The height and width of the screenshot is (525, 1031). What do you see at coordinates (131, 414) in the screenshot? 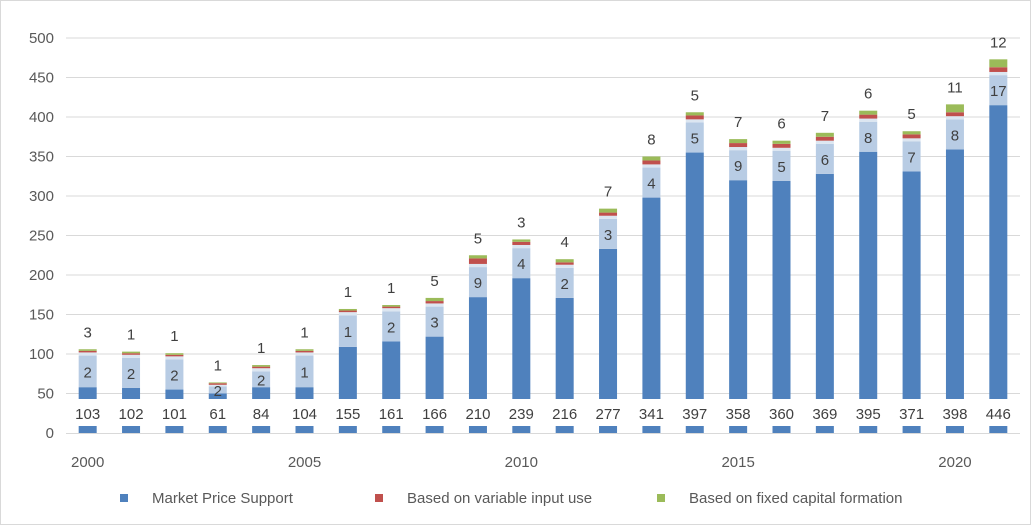
I see `bottom-label: 102` at bounding box center [131, 414].